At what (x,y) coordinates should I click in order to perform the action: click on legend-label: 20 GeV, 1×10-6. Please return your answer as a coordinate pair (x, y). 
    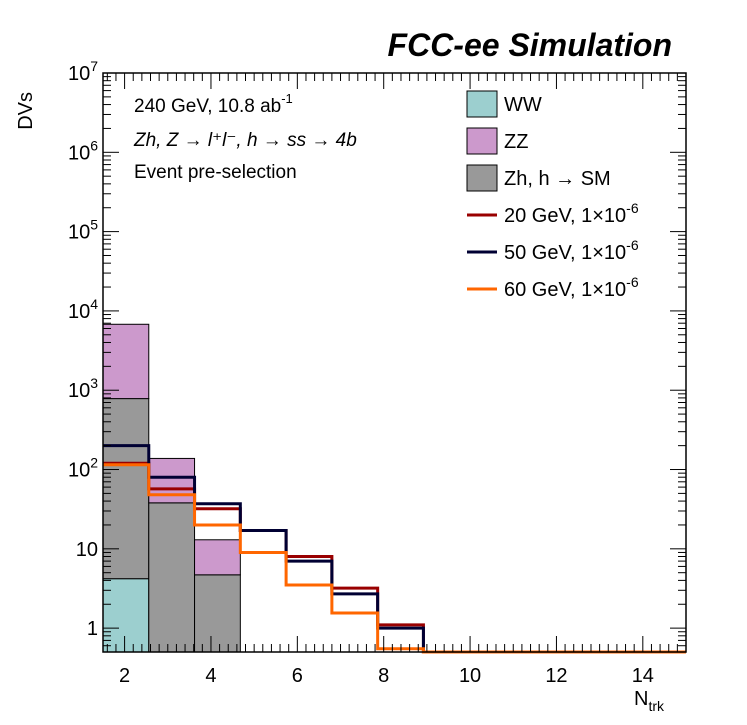
    Looking at the image, I should click on (571, 213).